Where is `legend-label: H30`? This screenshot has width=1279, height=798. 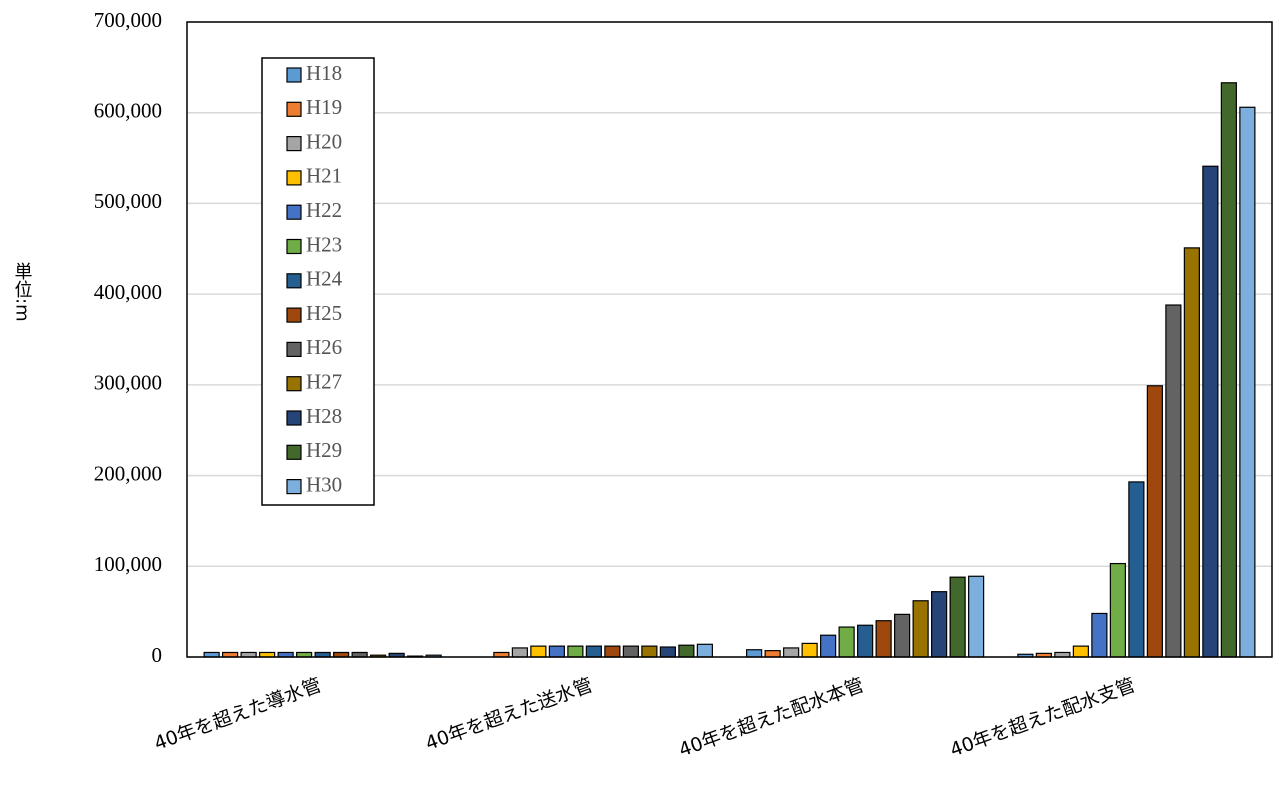
legend-label: H30 is located at coordinates (324, 484).